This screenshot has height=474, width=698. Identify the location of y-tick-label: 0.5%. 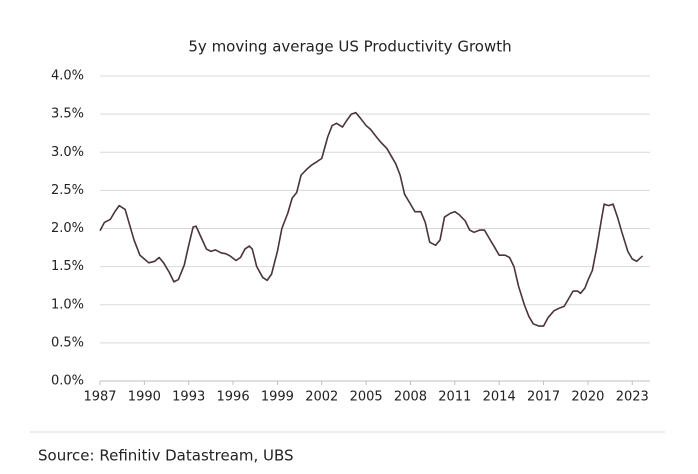
(67, 342).